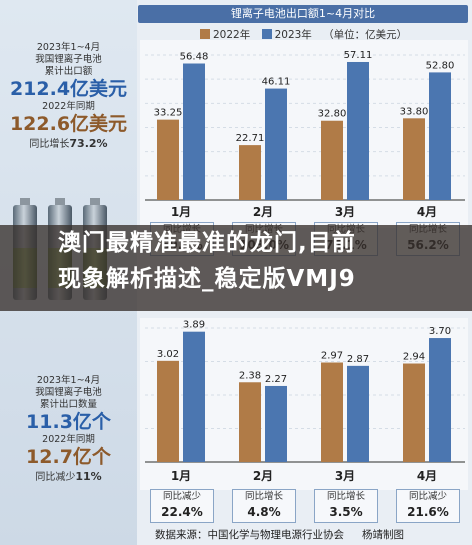 This screenshot has width=472, height=545. What do you see at coordinates (68, 404) in the screenshot?
I see `summary-metric: 累计出口数量` at bounding box center [68, 404].